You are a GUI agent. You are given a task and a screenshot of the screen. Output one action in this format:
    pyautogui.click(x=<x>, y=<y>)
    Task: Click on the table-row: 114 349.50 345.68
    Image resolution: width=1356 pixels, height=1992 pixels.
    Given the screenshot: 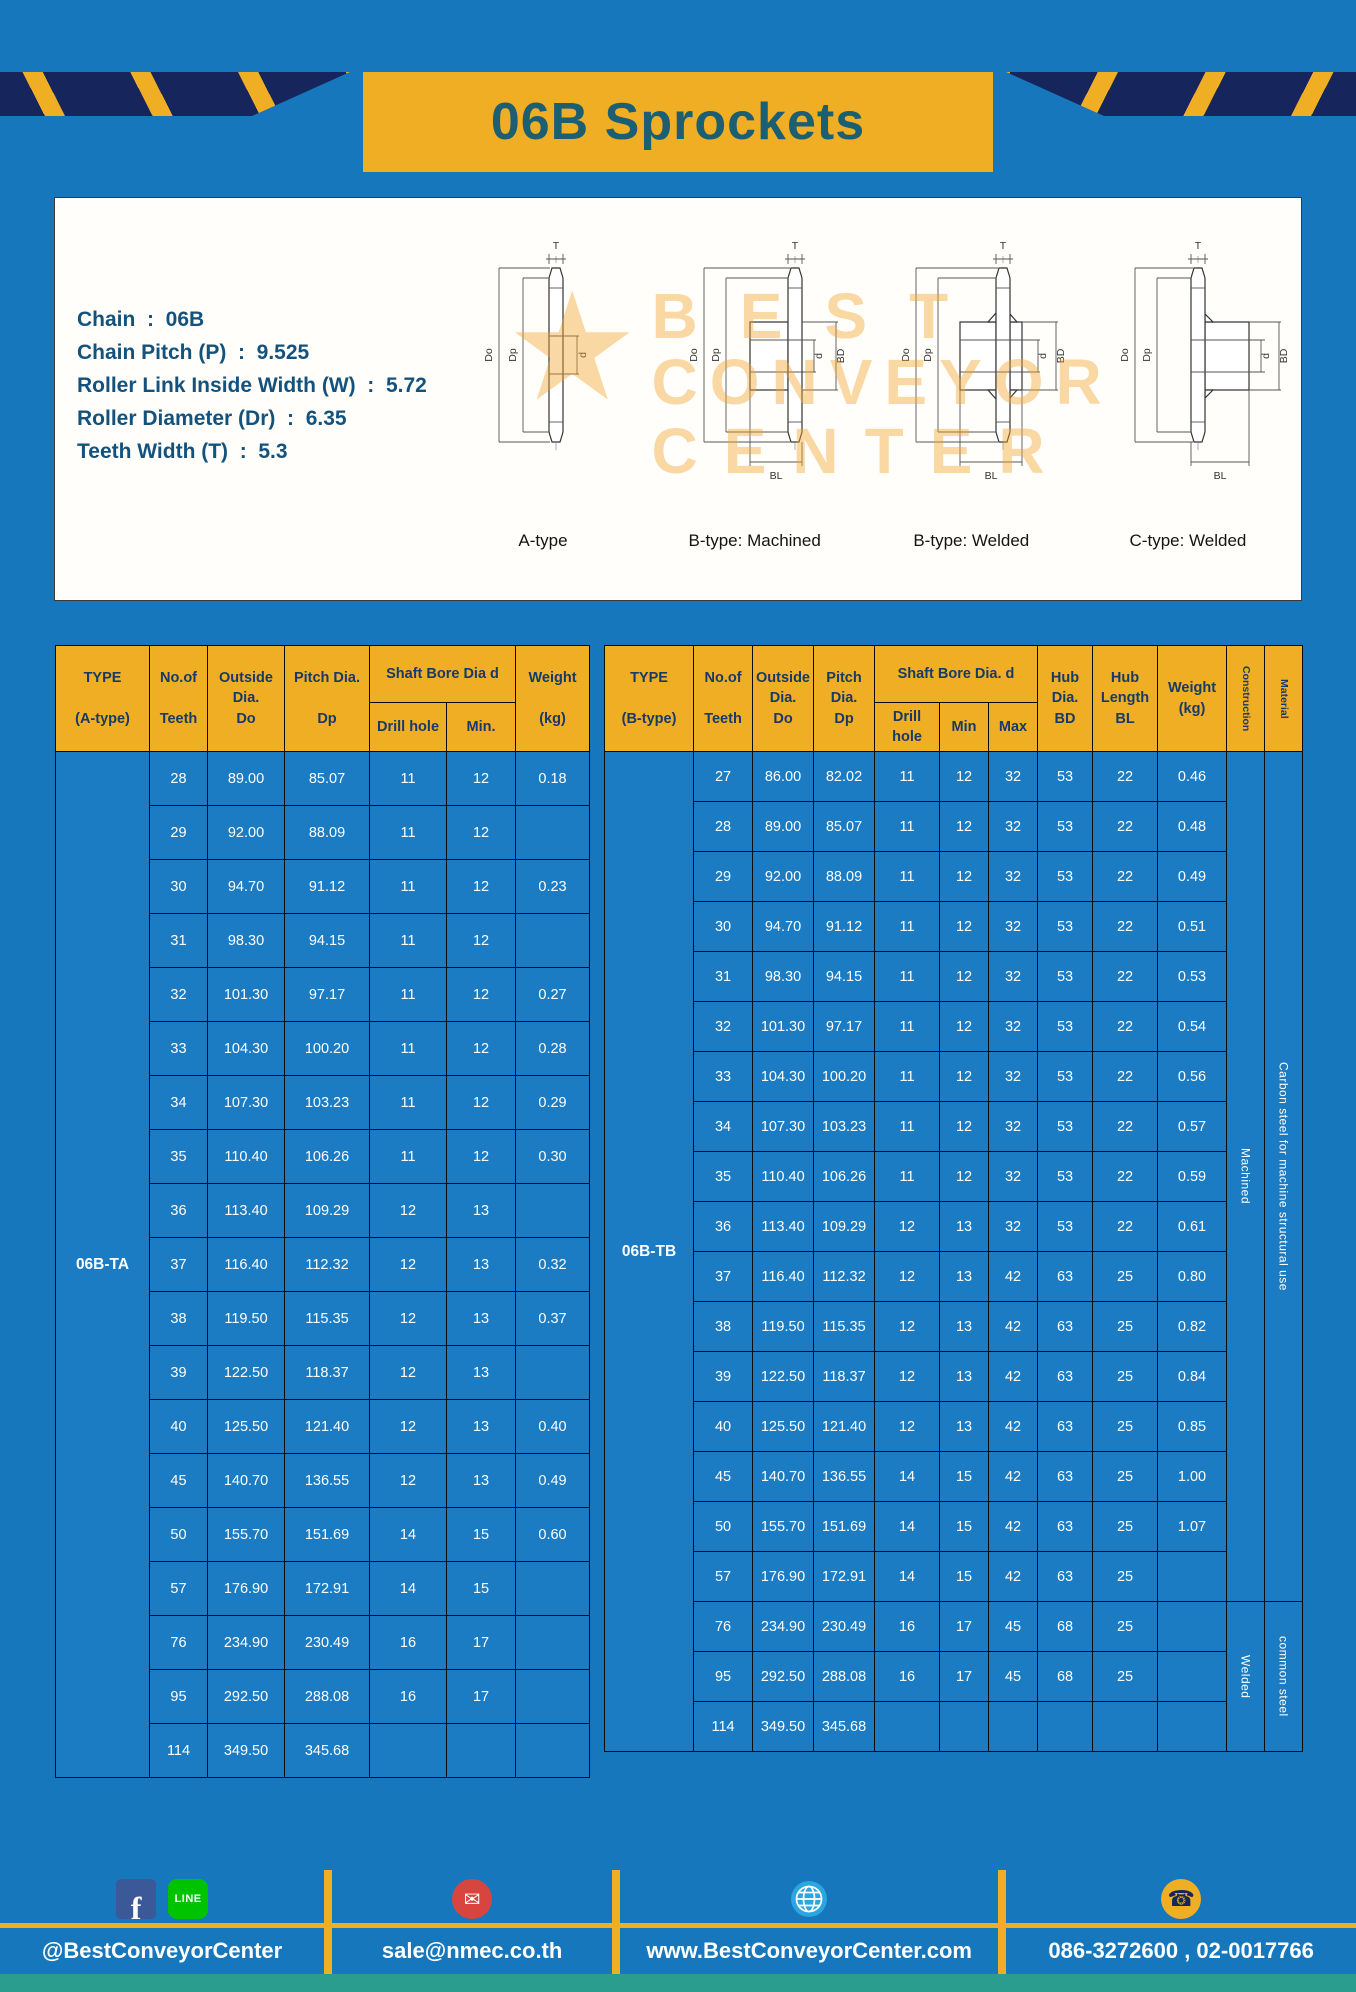 What is the action you would take?
    pyautogui.click(x=323, y=1750)
    